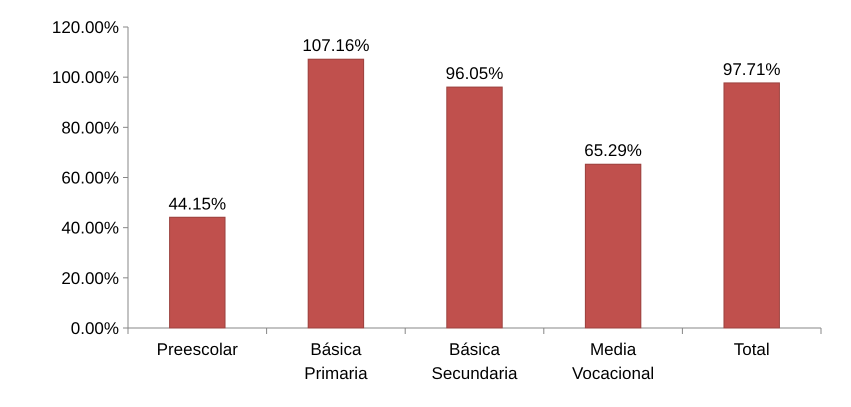 Image resolution: width=851 pixels, height=407 pixels. Describe the element at coordinates (474, 361) in the screenshot. I see `x-tick-label: Básica Secundaria` at that location.